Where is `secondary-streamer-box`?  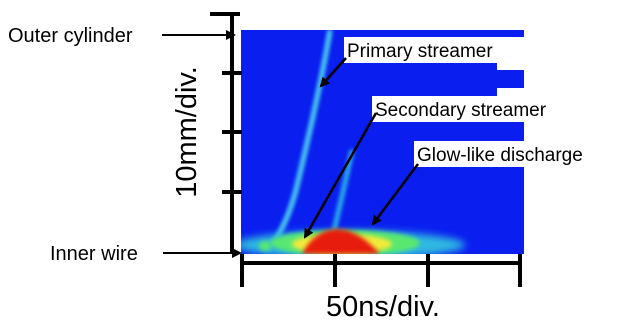 secondary-streamer-box is located at coordinates (489, 109).